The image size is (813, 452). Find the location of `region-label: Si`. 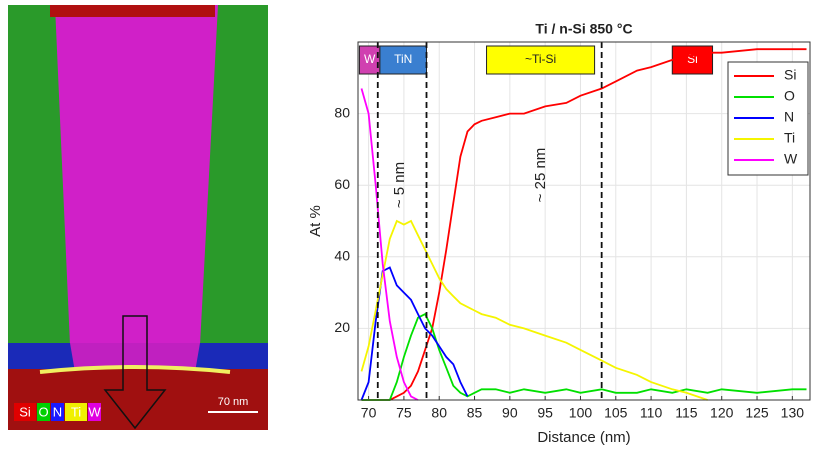

region-label: Si is located at coordinates (692, 59).